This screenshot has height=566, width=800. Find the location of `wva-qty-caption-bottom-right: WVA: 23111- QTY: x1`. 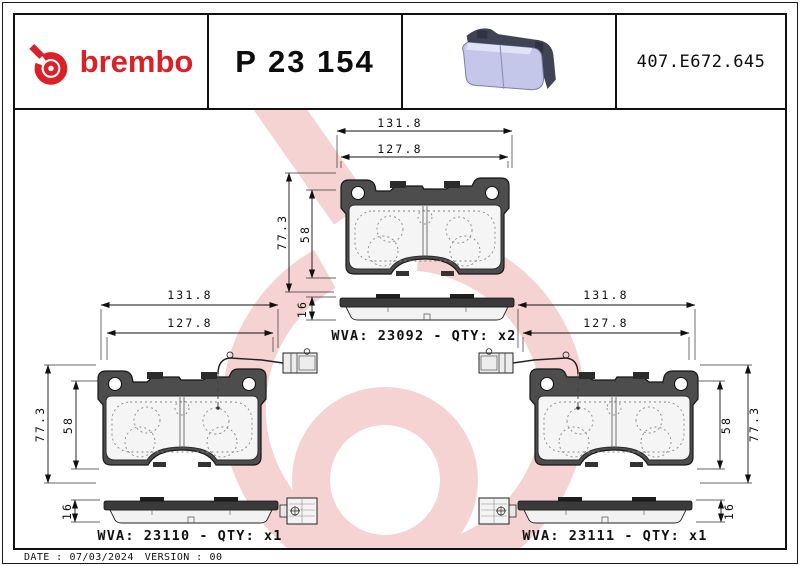

wva-qty-caption-bottom-right: WVA: 23111- QTY: x1 is located at coordinates (614, 536).